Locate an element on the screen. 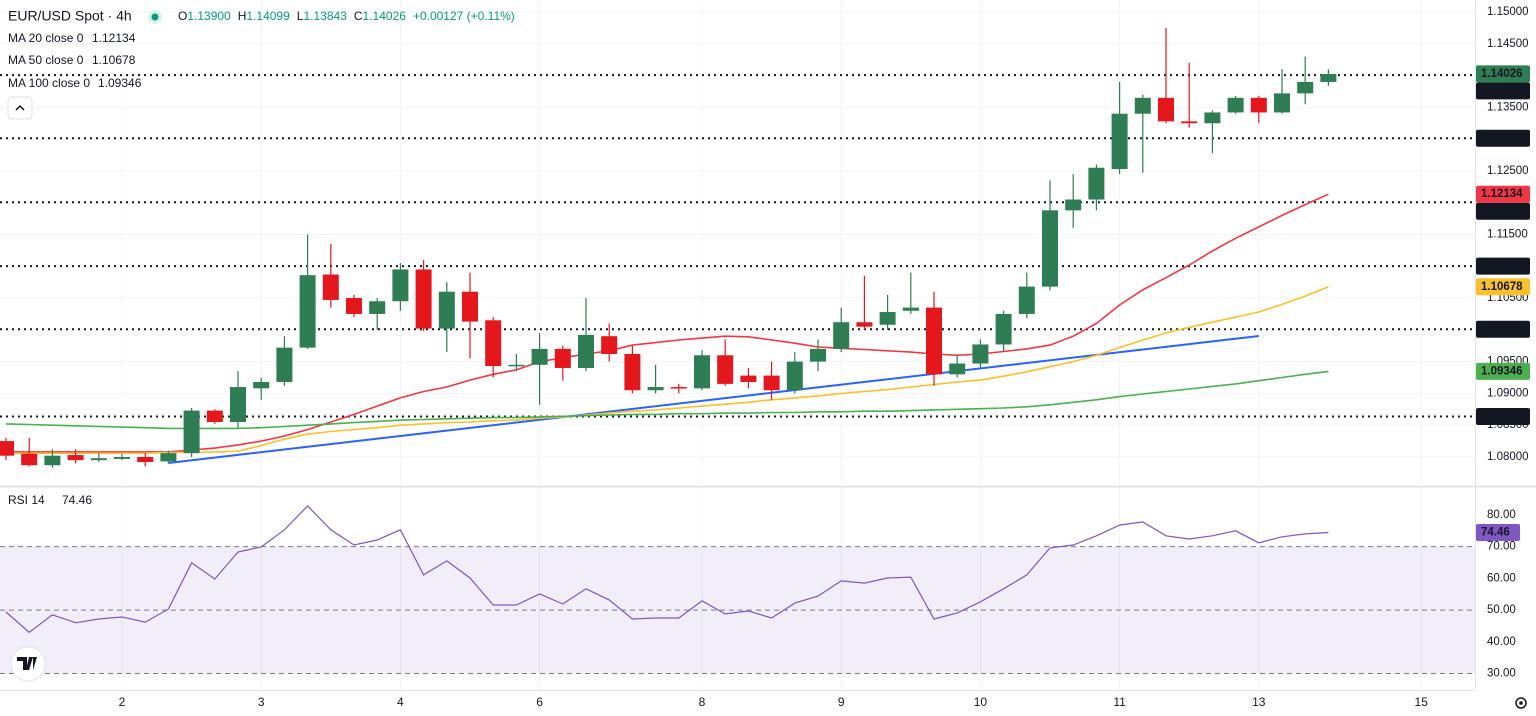 The image size is (1536, 716). x-tick-label: 9 is located at coordinates (841, 702).